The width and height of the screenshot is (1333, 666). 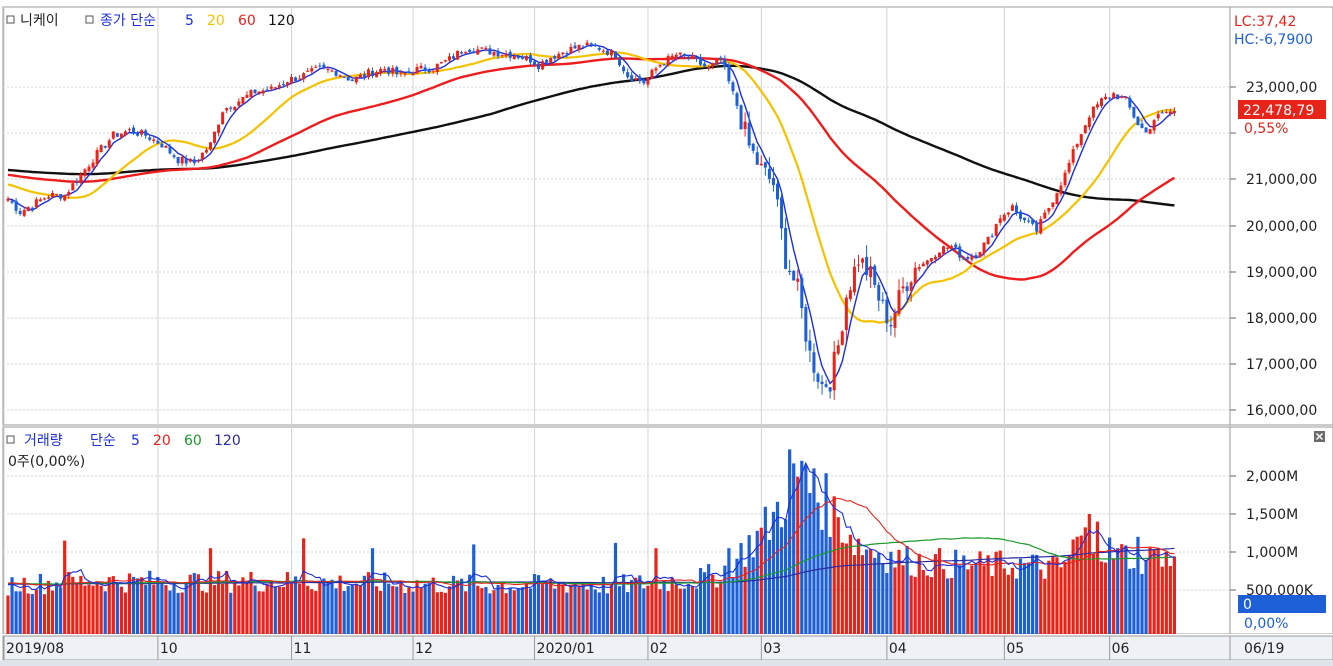 What do you see at coordinates (89, 19) in the screenshot?
I see `legend-square-icon` at bounding box center [89, 19].